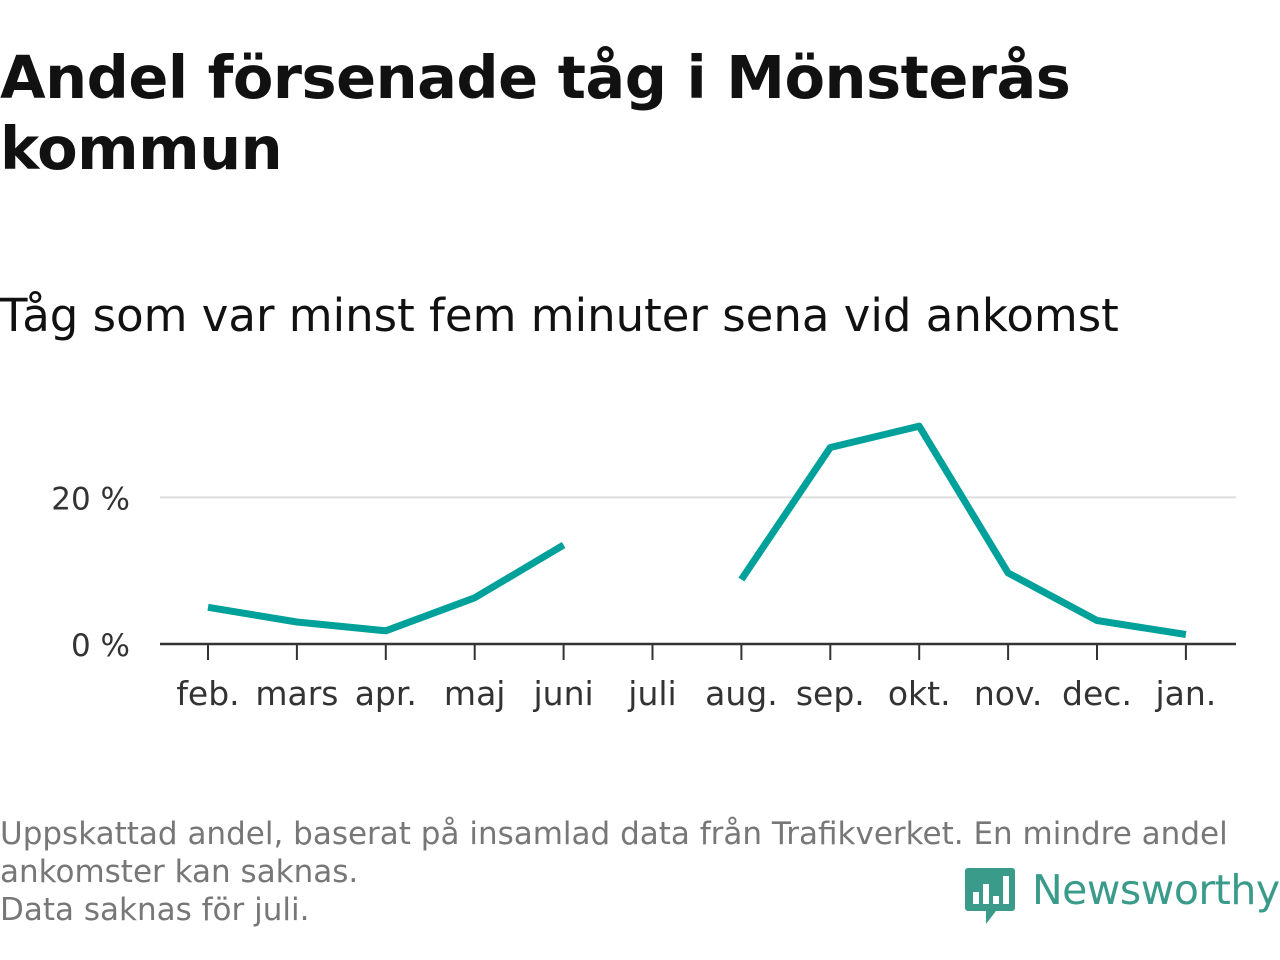 The width and height of the screenshot is (1280, 960). I want to click on x-tick-label: nov., so click(1008, 693).